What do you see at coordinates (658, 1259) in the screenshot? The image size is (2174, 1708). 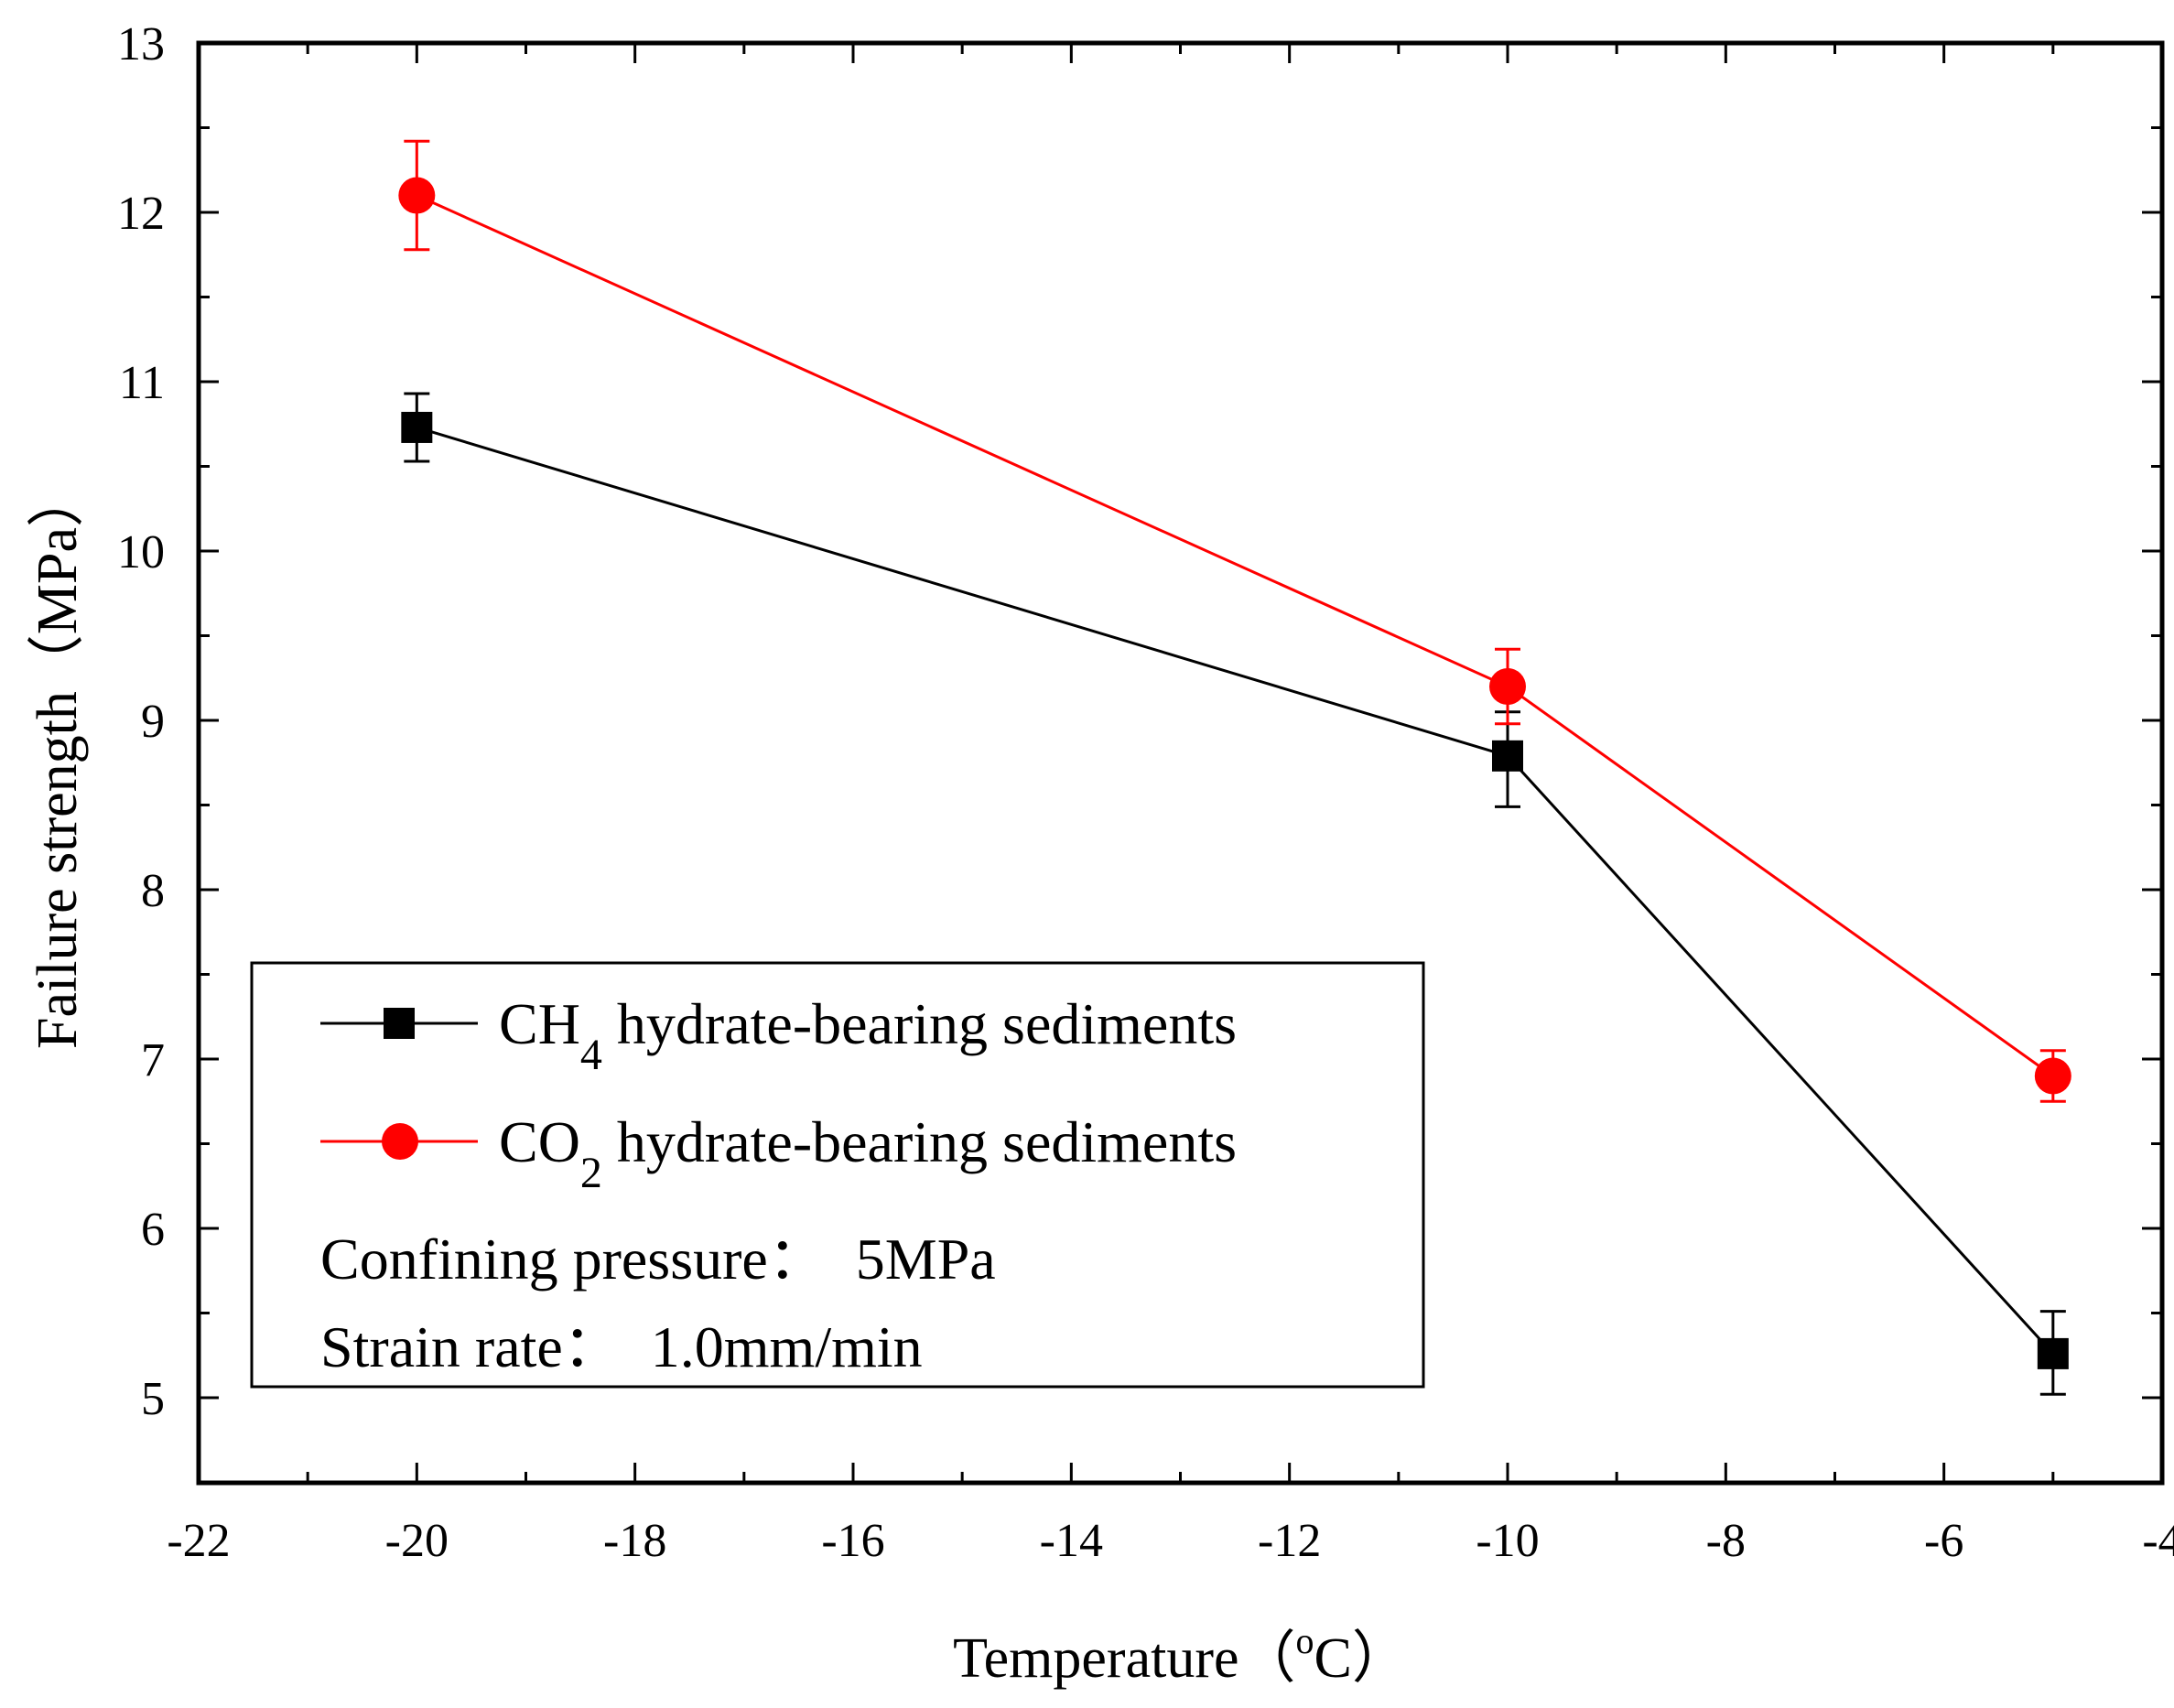 I see `annotation-confining-pressure: Confining pressure： 5MPa` at bounding box center [658, 1259].